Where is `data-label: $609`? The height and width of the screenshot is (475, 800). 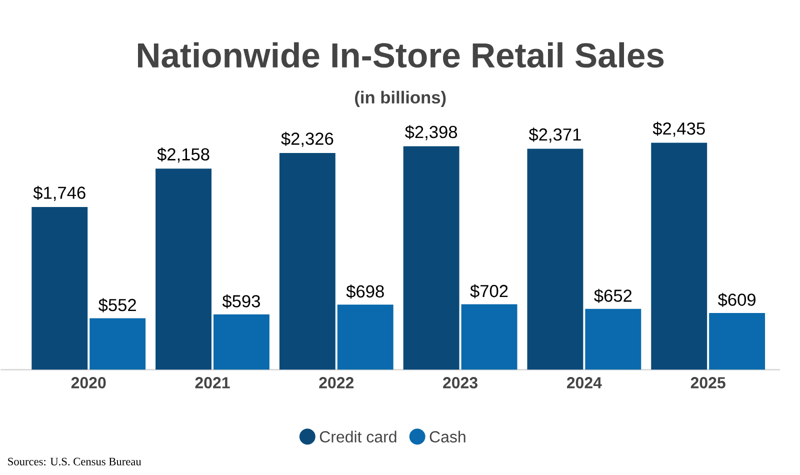
data-label: $609 is located at coordinates (737, 300).